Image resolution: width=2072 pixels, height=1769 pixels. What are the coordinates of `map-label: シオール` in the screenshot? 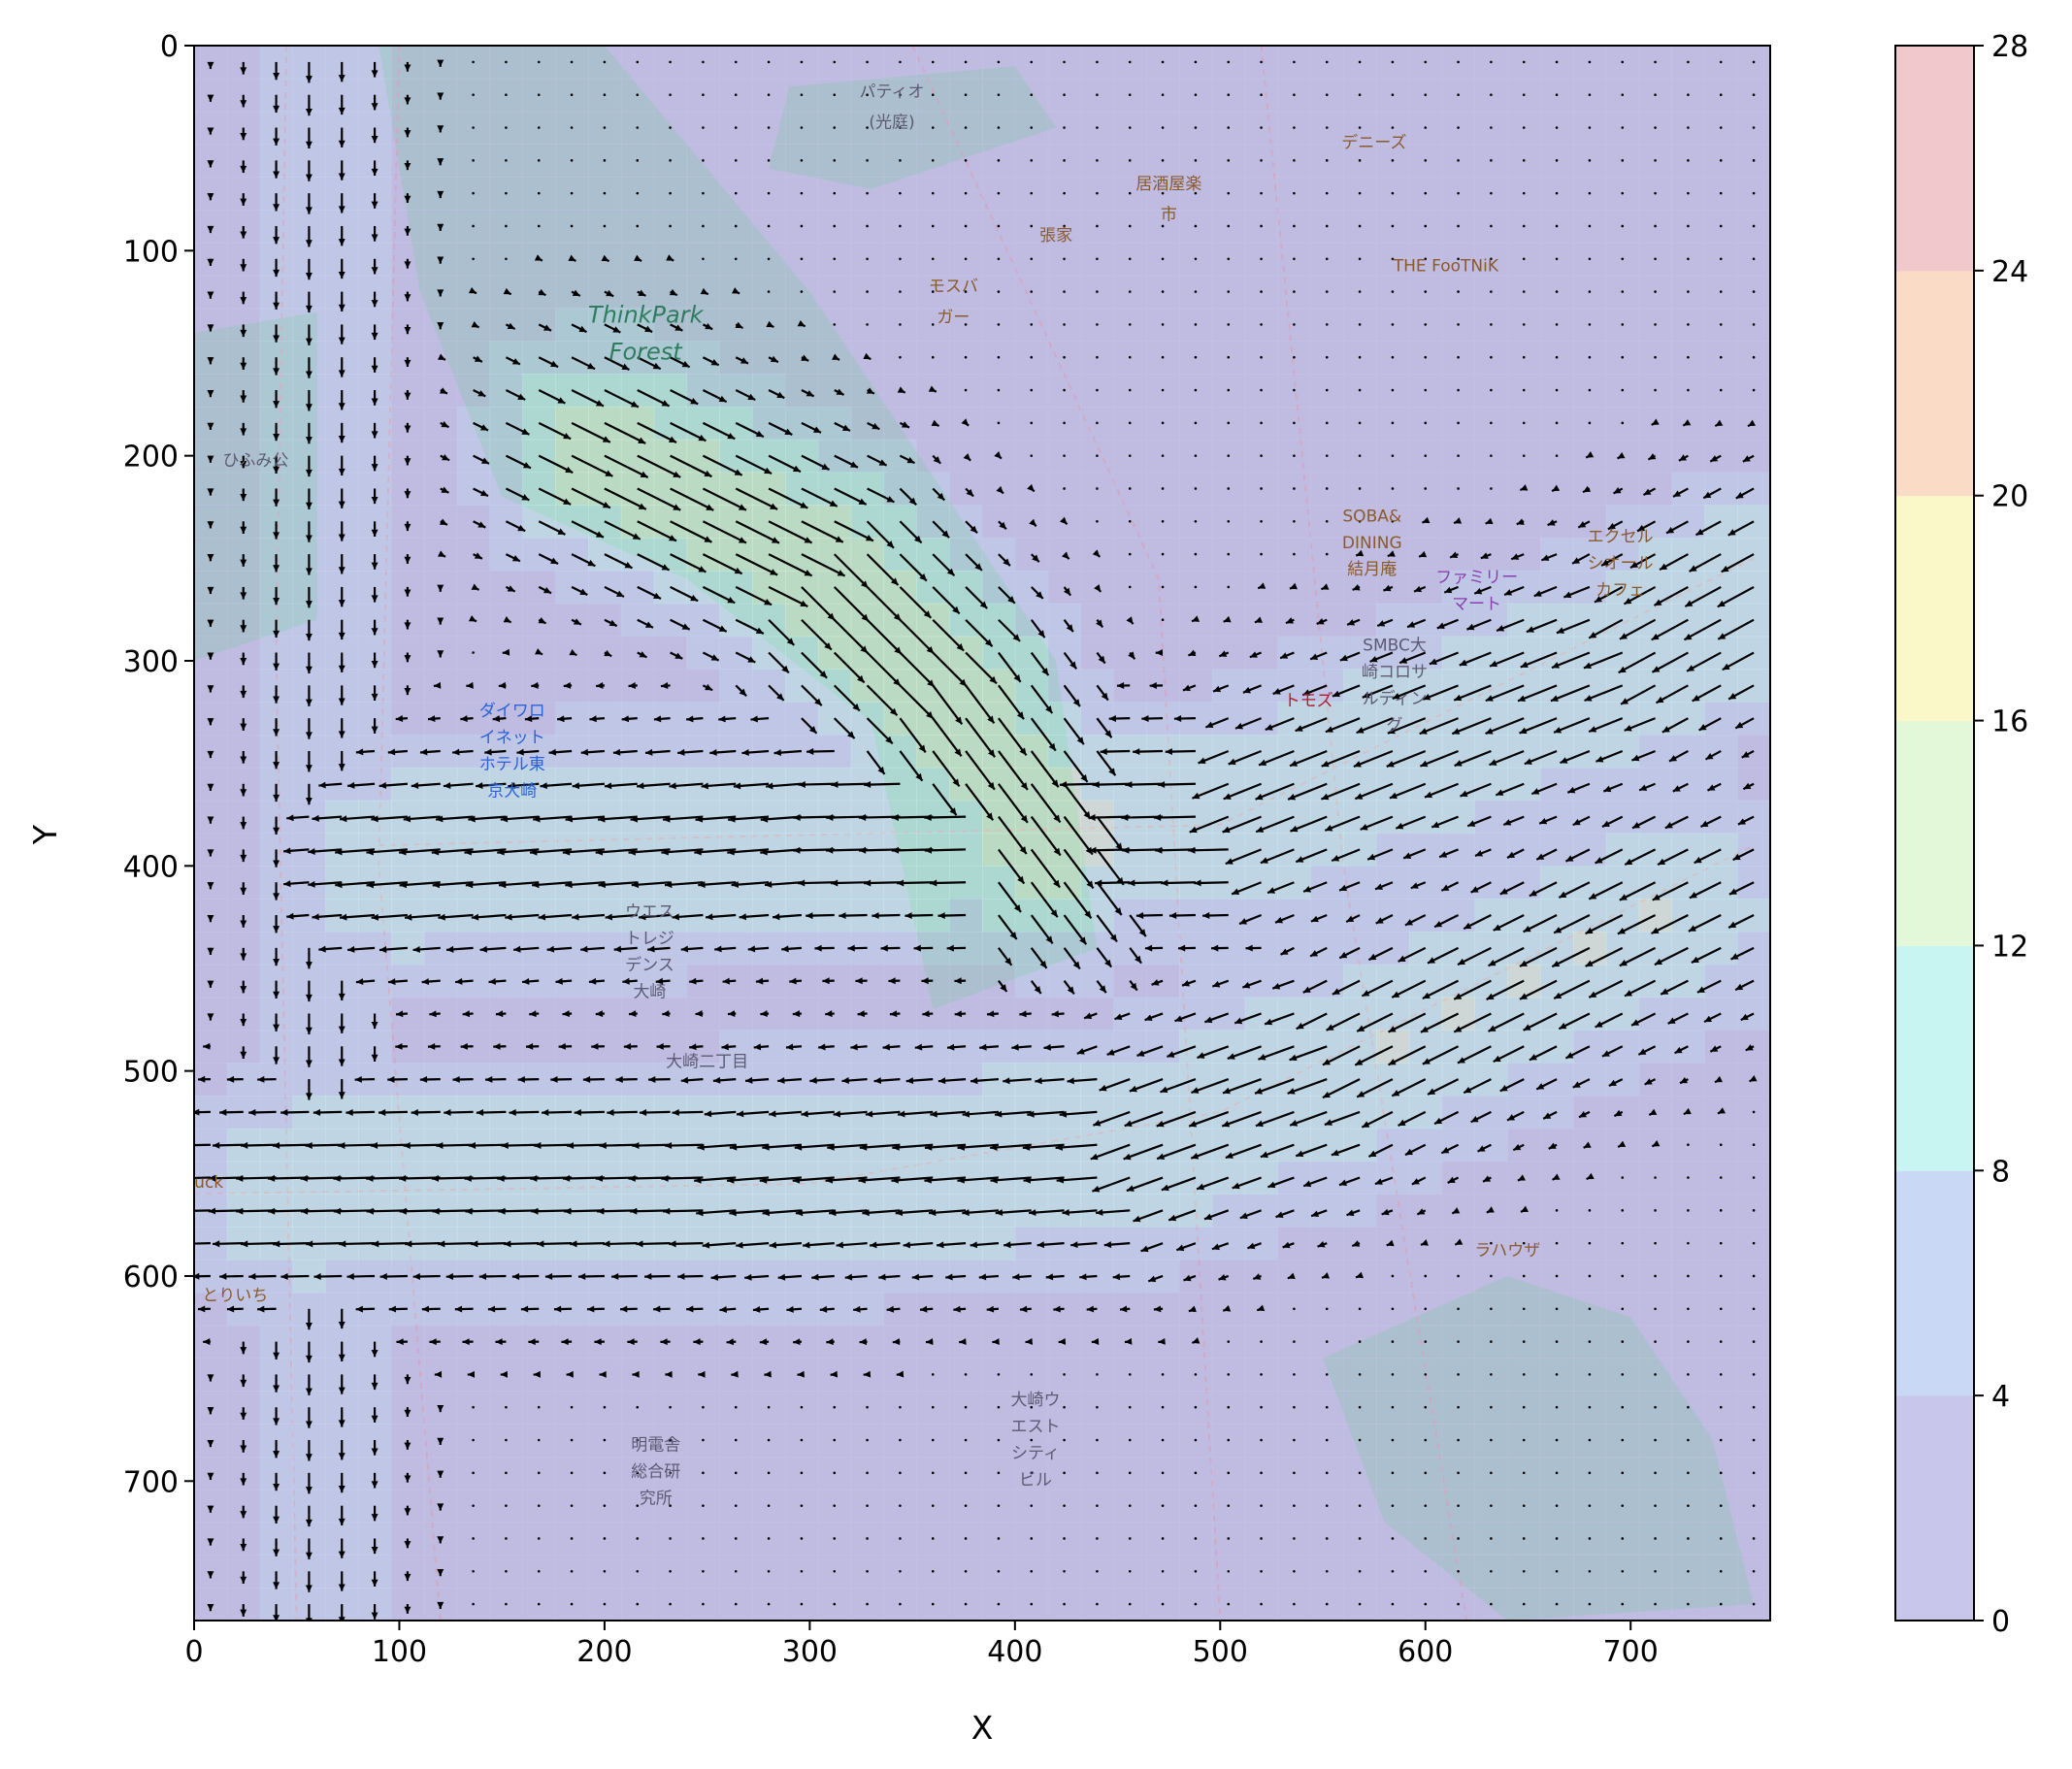 It's located at (1621, 563).